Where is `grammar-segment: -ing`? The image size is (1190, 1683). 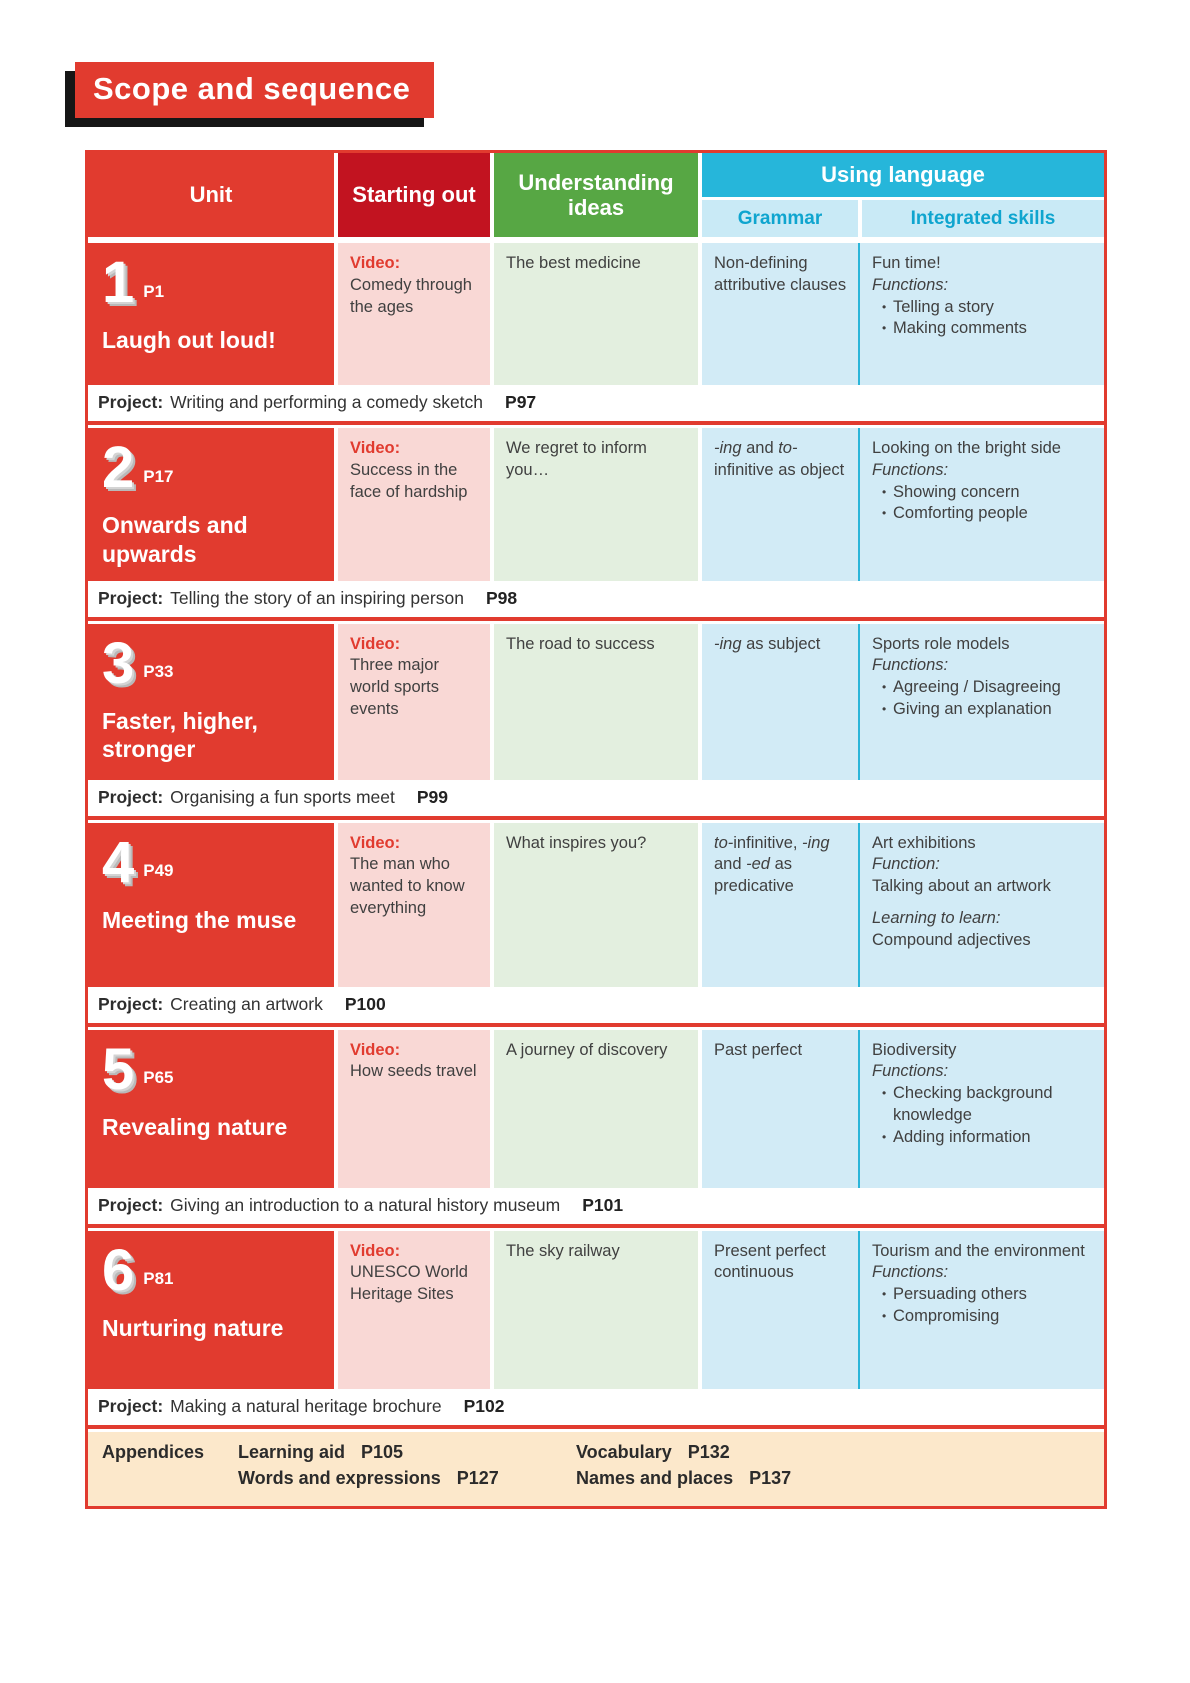
grammar-segment: -ing is located at coordinates (728, 643).